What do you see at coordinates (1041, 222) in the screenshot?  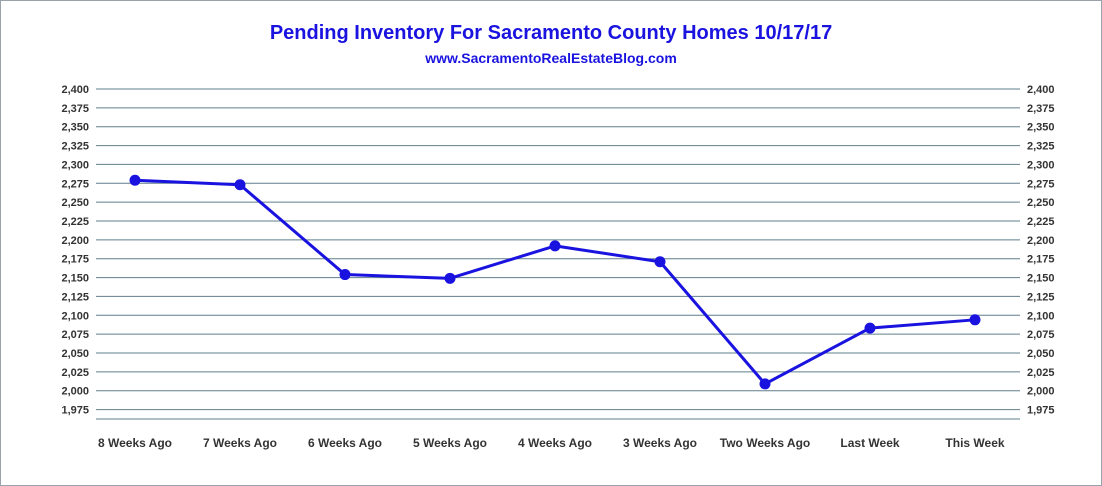 I see `y-tick-label-right: 2,225` at bounding box center [1041, 222].